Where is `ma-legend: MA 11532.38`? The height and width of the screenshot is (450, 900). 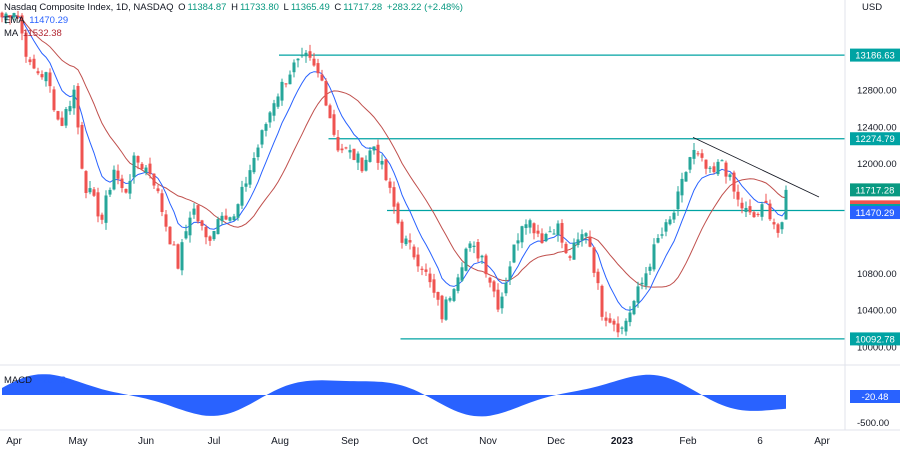
ma-legend: MA 11532.38 is located at coordinates (34, 34).